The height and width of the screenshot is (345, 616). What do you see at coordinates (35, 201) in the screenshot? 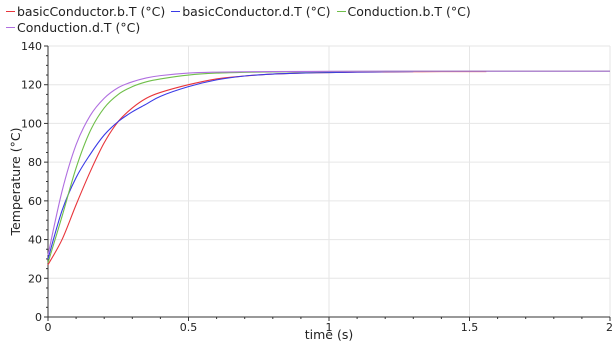
I see `y-tick-label-3: 60` at bounding box center [35, 201].